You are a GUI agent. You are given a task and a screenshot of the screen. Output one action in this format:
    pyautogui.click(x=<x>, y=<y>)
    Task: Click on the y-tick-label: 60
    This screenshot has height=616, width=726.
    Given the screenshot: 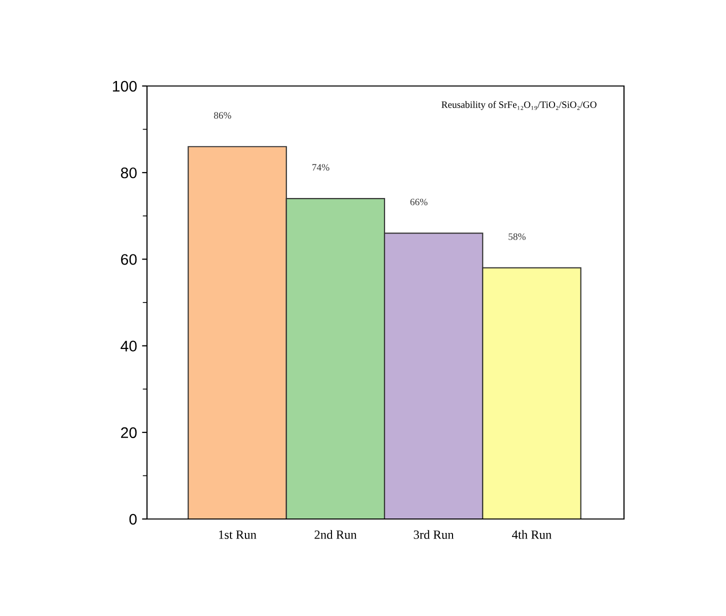 What is the action you would take?
    pyautogui.click(x=129, y=259)
    